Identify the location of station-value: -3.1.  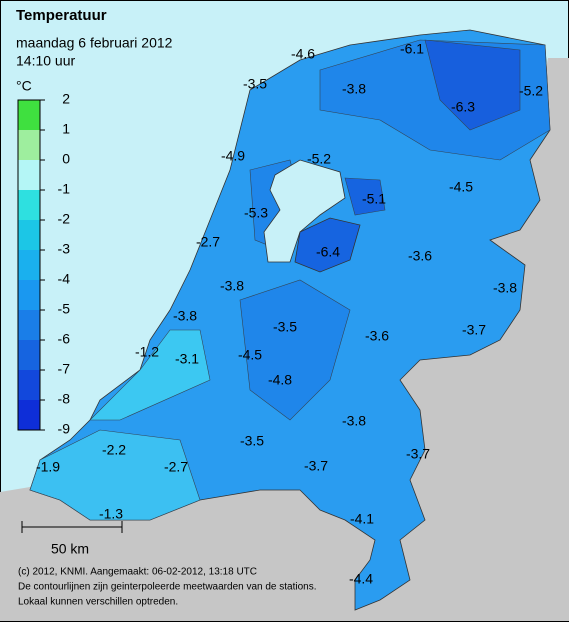
(187, 359).